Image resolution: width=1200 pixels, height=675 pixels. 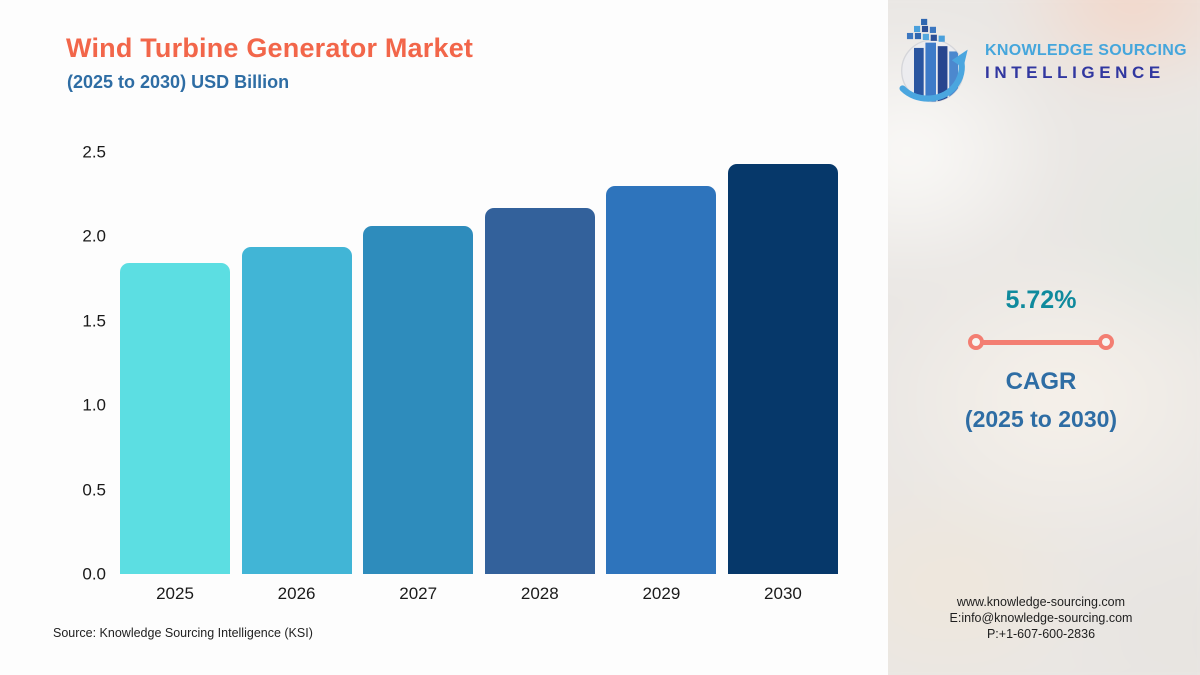 I want to click on cagr-line, so click(x=1041, y=342).